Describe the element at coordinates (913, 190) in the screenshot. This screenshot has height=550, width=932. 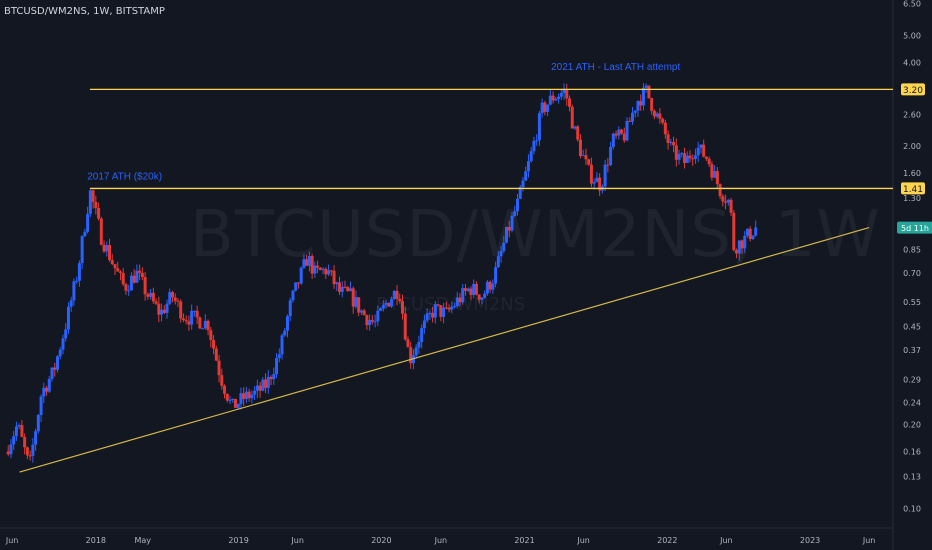
I see `price-level-label: 1.41` at that location.